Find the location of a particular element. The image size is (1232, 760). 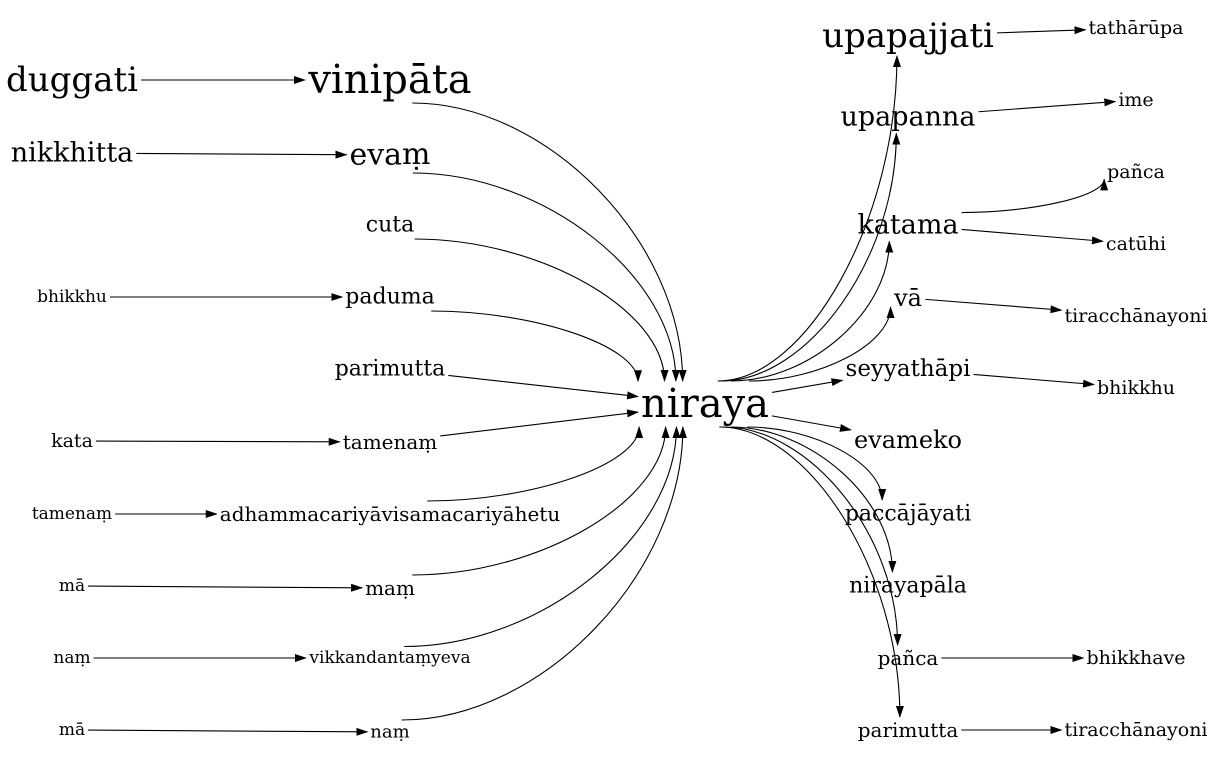

edge-nam-mid-to-niraya is located at coordinates (544, 573).